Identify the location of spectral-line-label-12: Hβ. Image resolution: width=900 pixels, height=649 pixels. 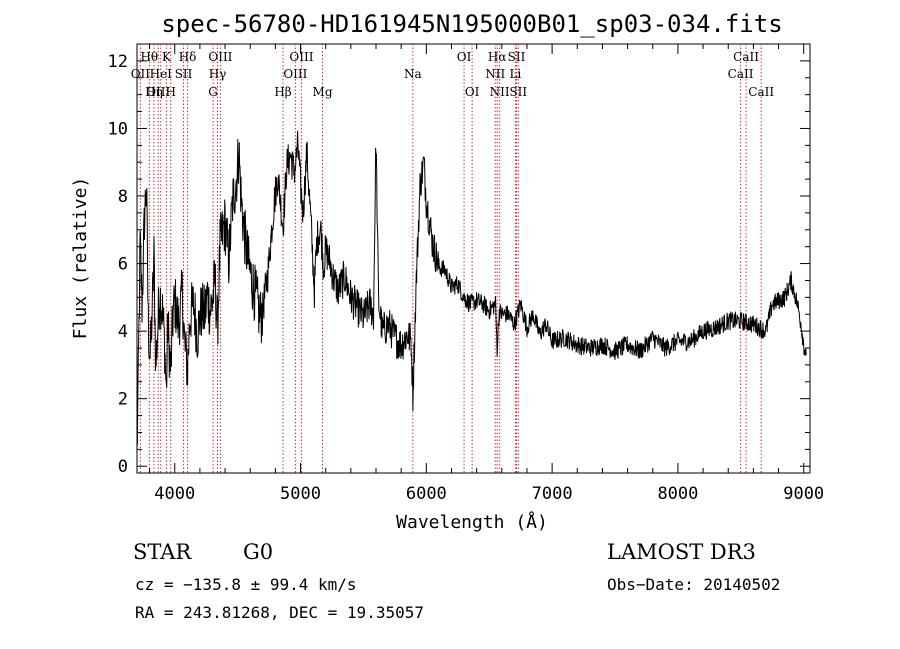
(282, 92).